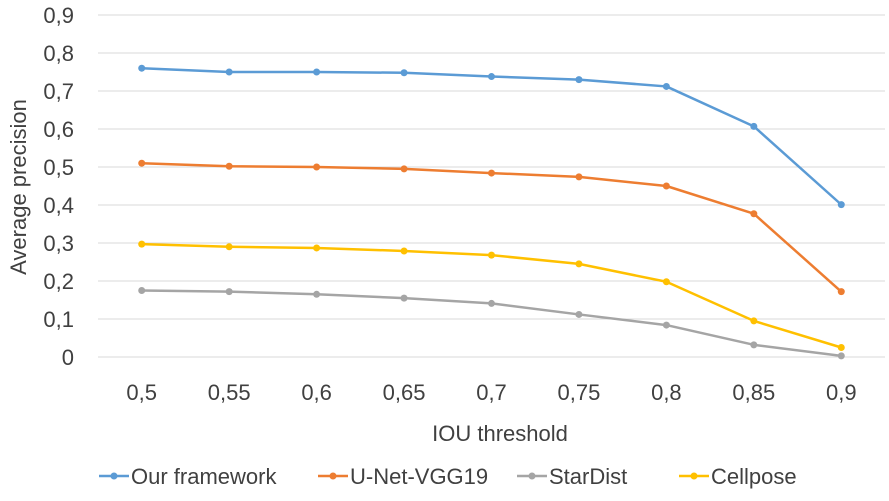 The height and width of the screenshot is (501, 889). Describe the element at coordinates (58, 91) in the screenshot. I see `y-tick-label: 0,7` at that location.